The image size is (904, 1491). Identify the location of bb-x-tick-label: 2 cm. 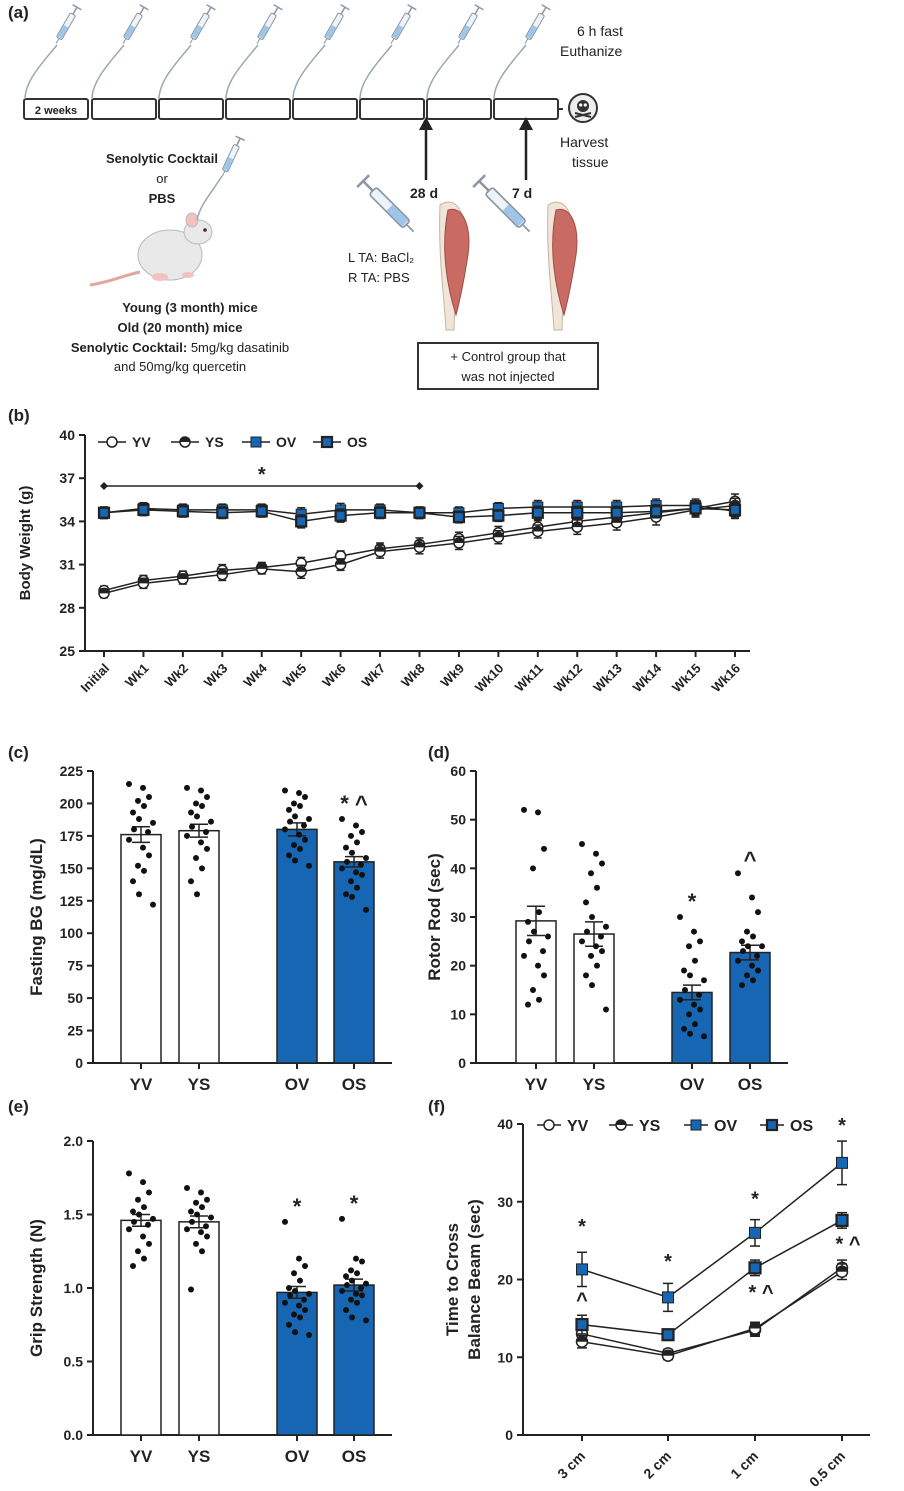
(657, 1465).